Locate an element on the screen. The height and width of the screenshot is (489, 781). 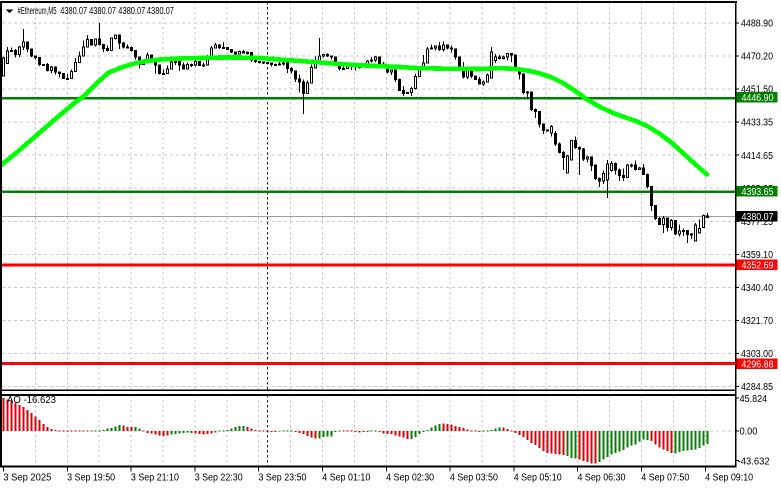
svg-text: 4 Sep 01:10 is located at coordinates (346, 477).